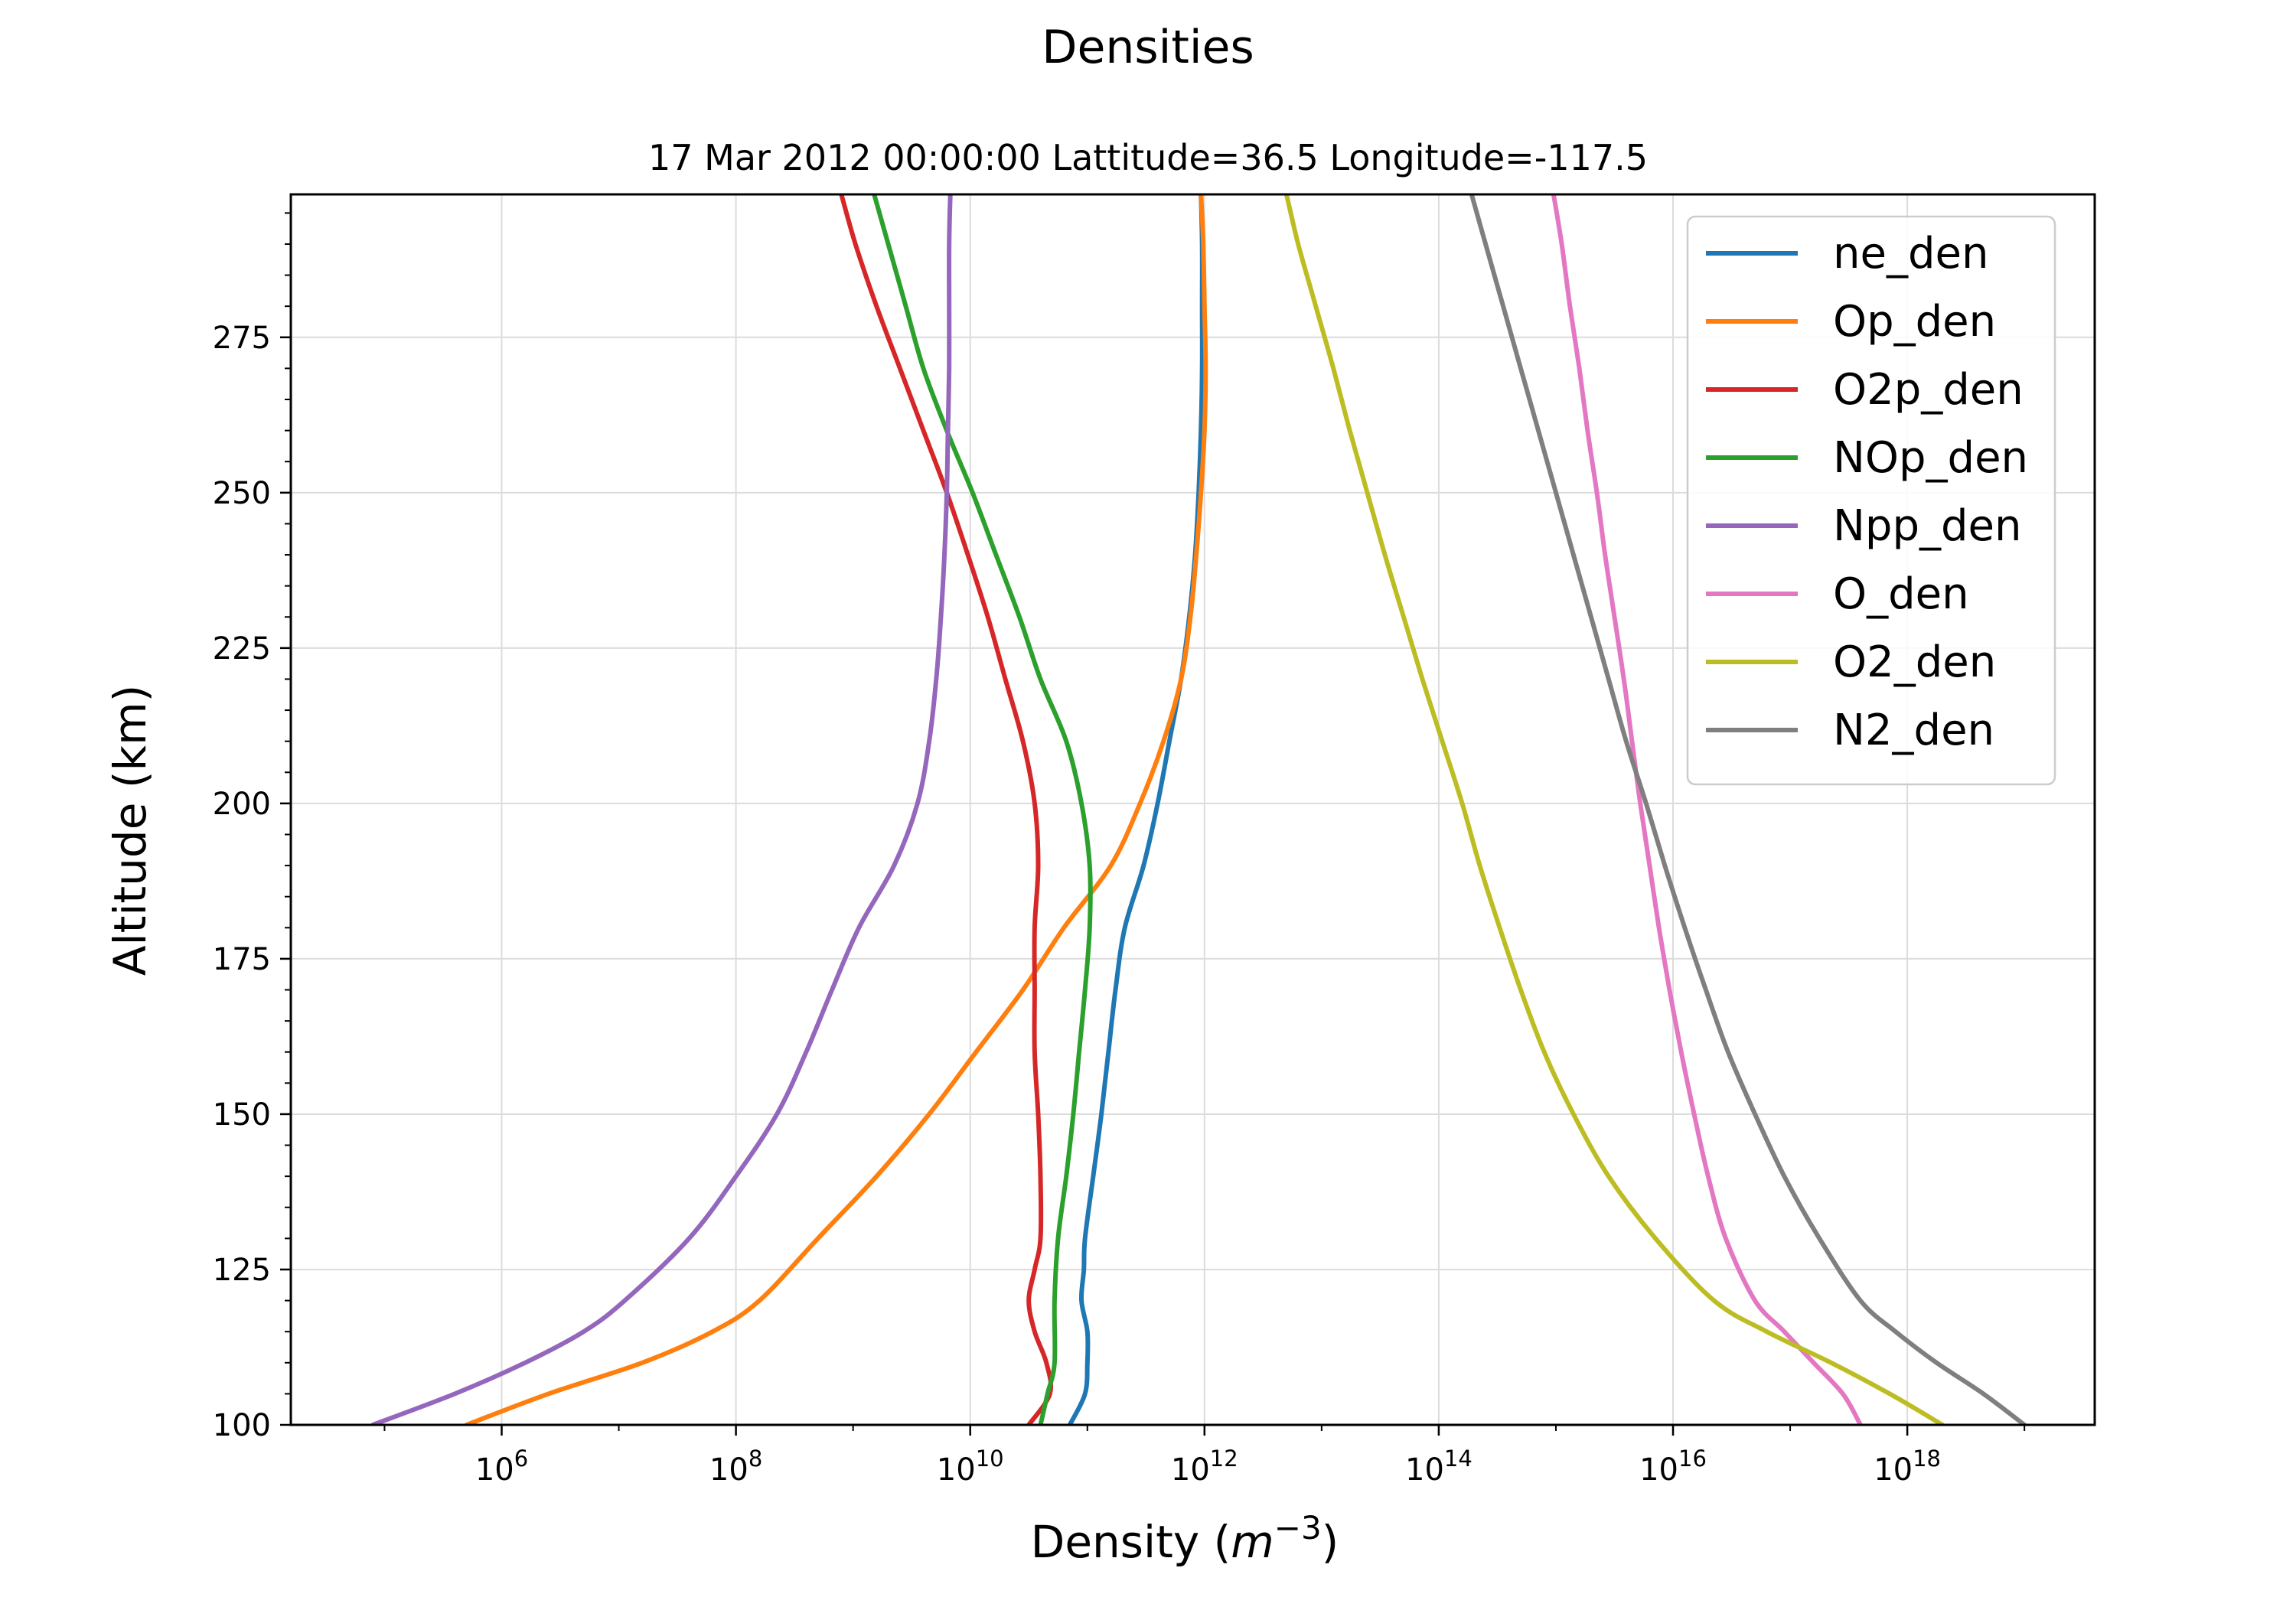  What do you see at coordinates (242, 1115) in the screenshot?
I see `y-tick-label: 150` at bounding box center [242, 1115].